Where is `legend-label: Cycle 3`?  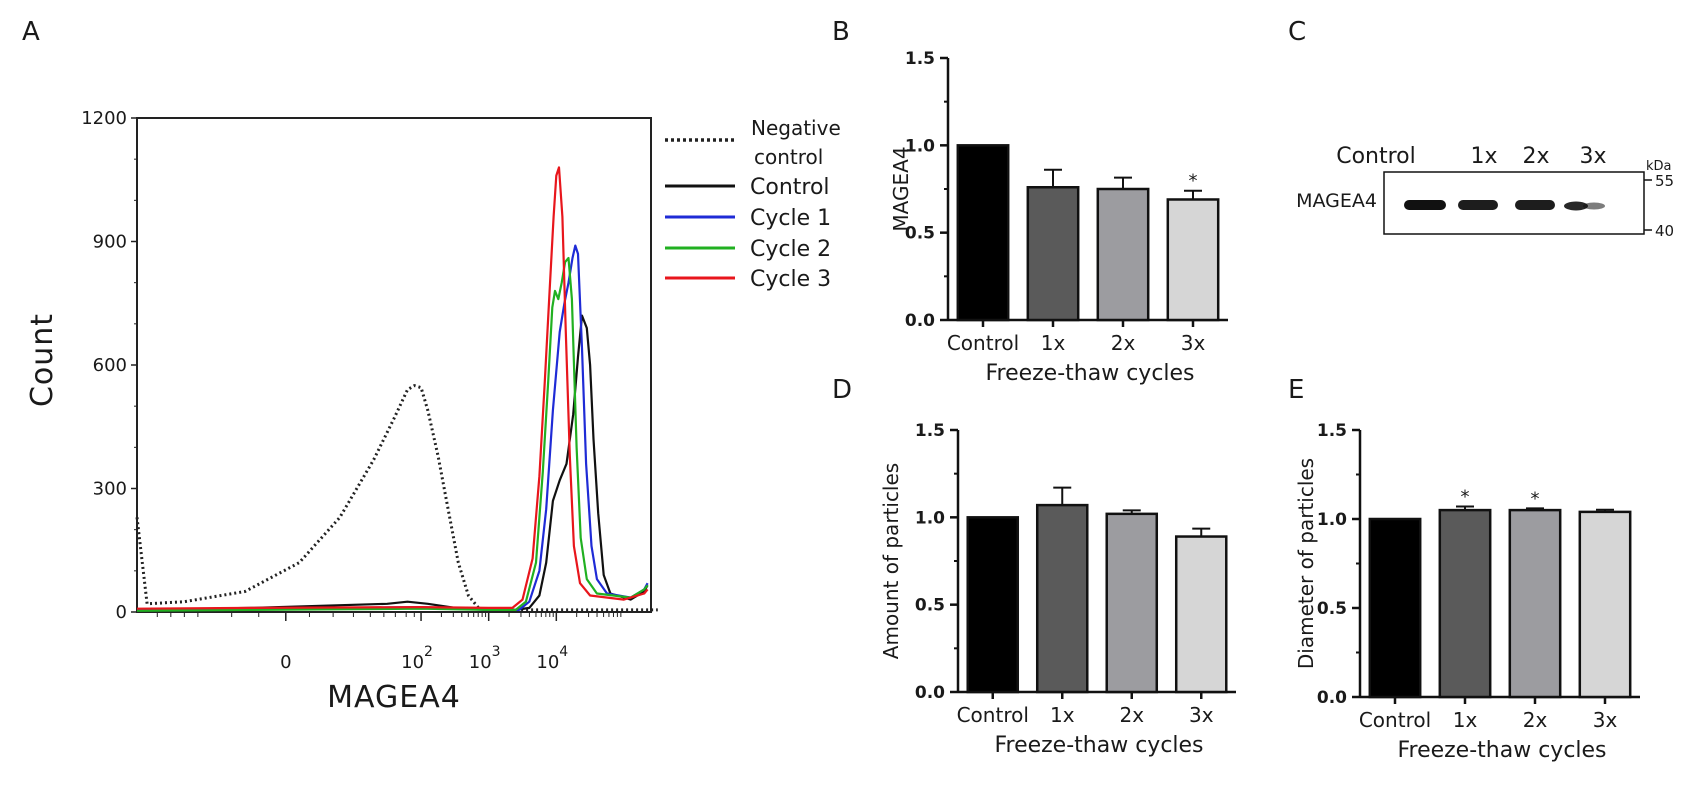 legend-label: Cycle 3 is located at coordinates (790, 279).